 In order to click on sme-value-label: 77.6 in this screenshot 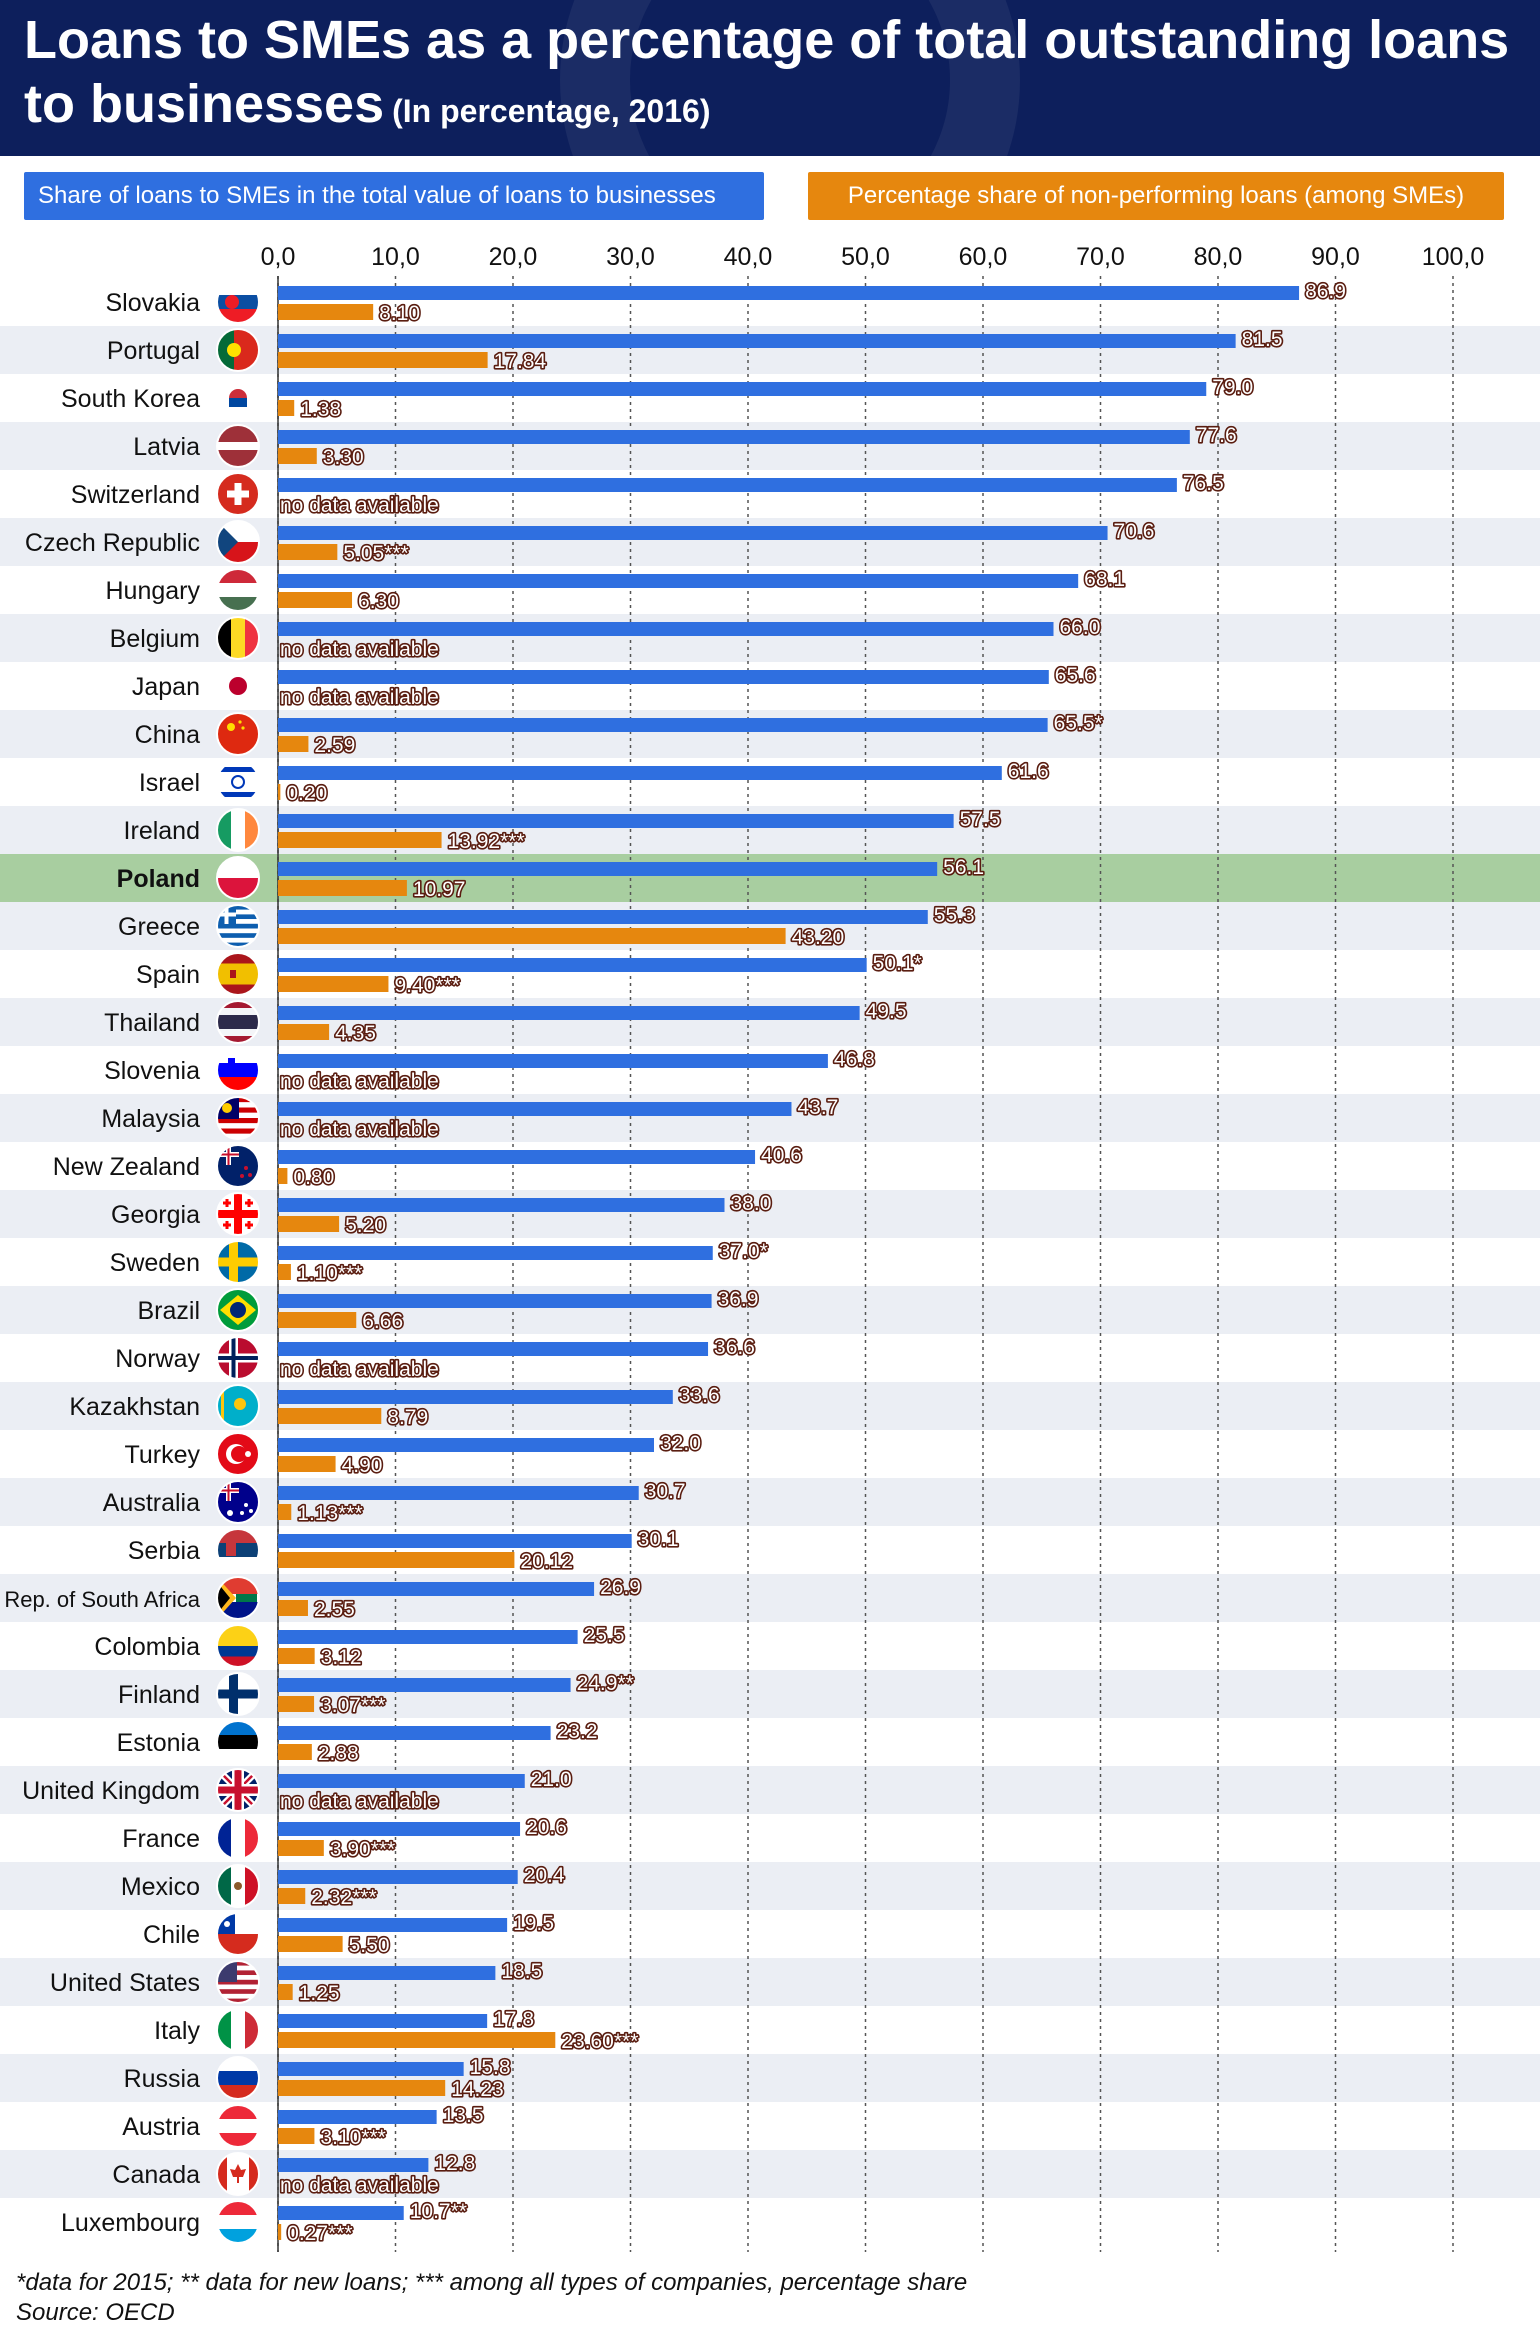, I will do `click(1216, 435)`.